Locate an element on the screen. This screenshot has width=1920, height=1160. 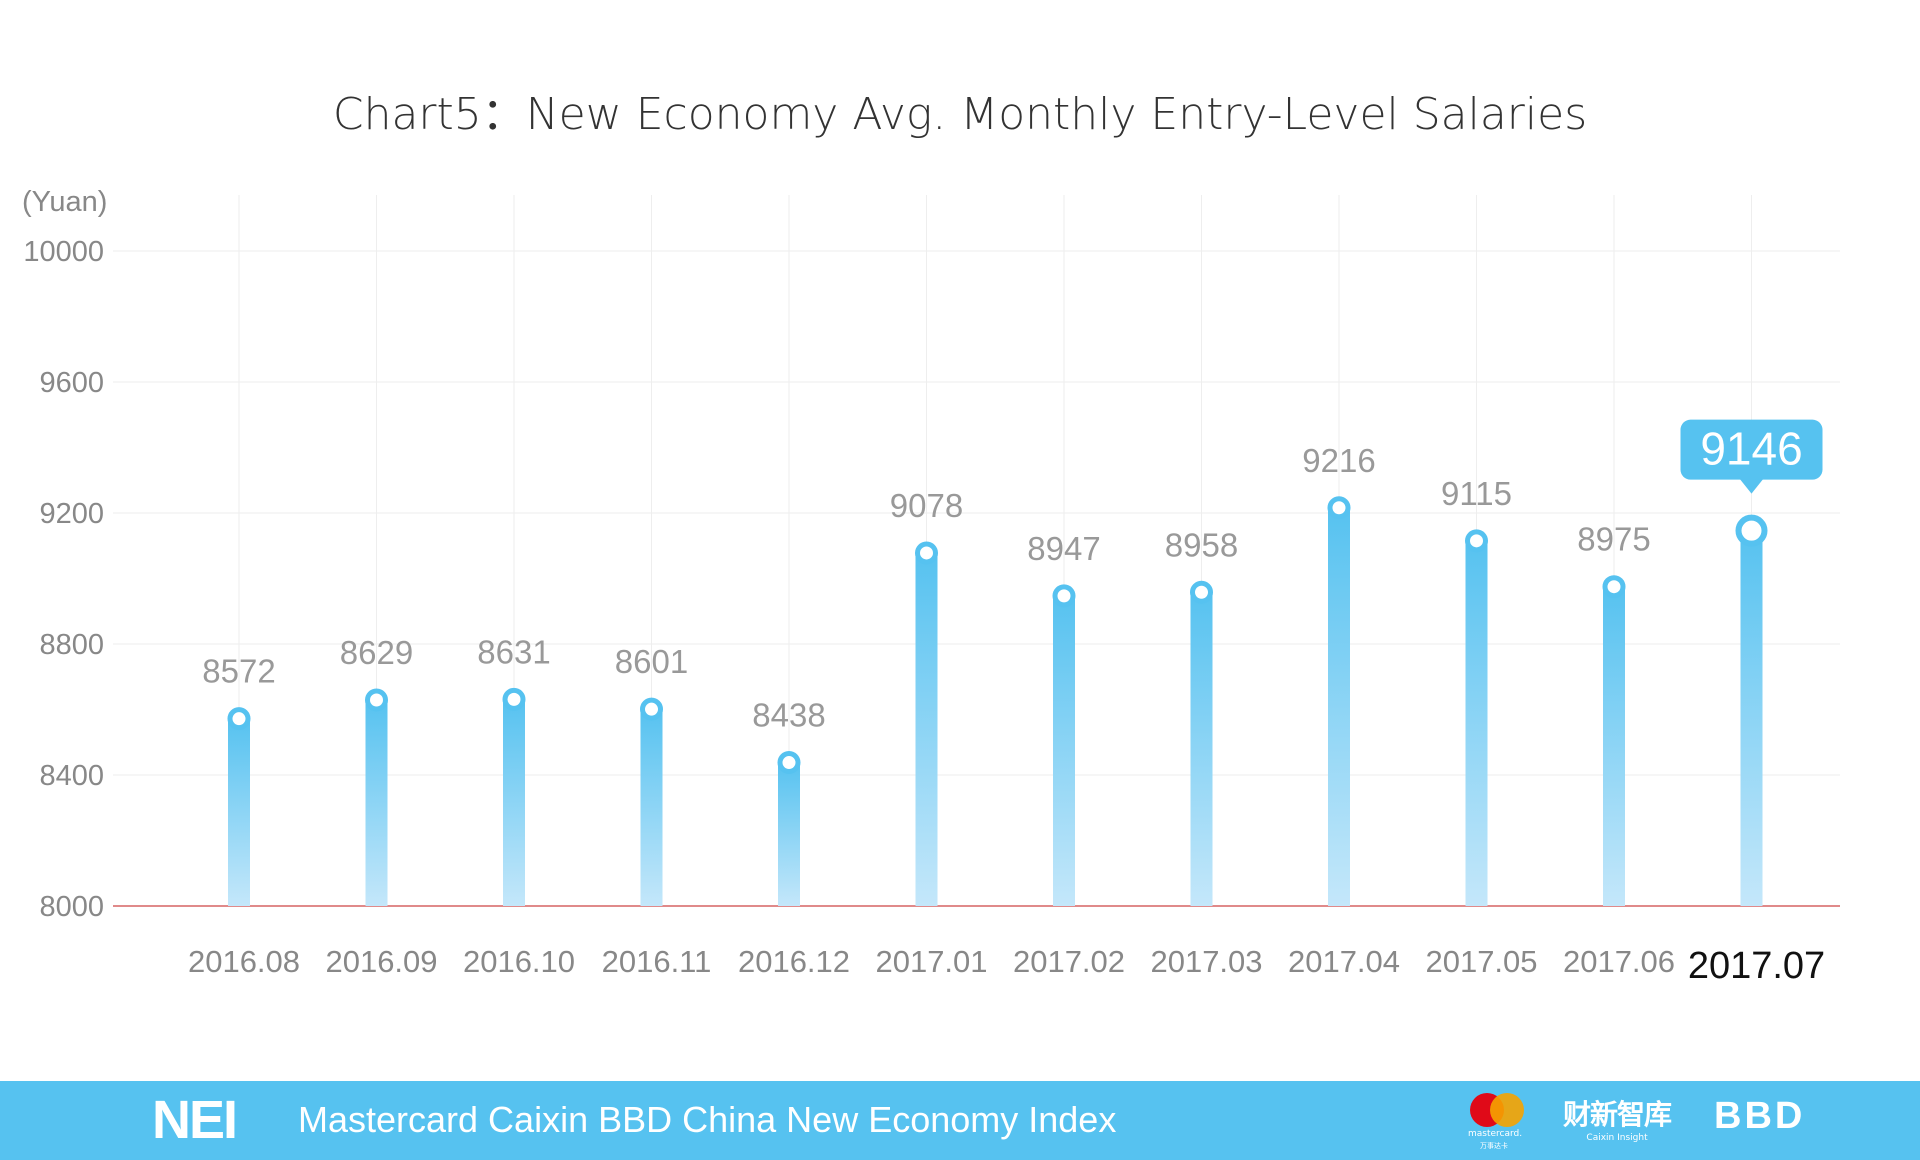
x-tick-label: 2017.06 is located at coordinates (1619, 961).